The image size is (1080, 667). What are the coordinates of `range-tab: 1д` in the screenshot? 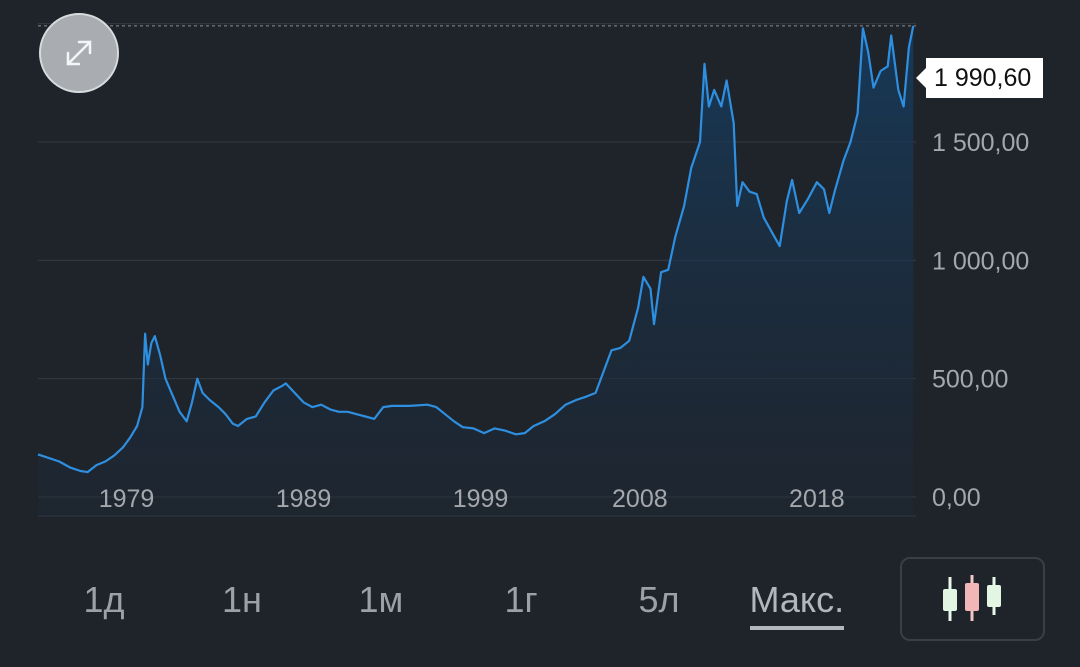 It's located at (104, 600).